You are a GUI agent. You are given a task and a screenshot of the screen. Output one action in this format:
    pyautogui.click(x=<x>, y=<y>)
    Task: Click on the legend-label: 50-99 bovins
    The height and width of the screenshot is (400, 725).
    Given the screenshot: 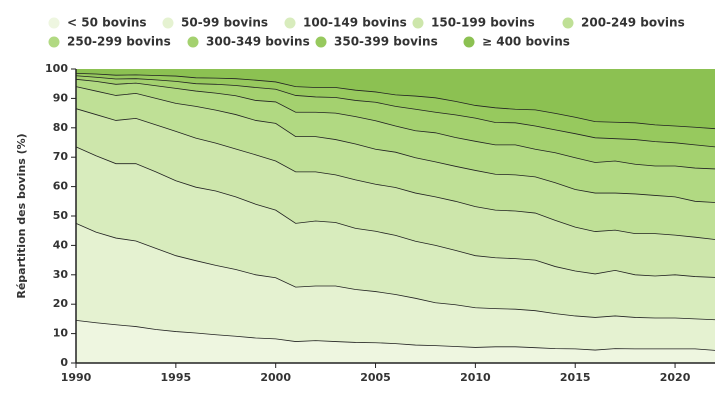 What is the action you would take?
    pyautogui.click(x=224, y=23)
    